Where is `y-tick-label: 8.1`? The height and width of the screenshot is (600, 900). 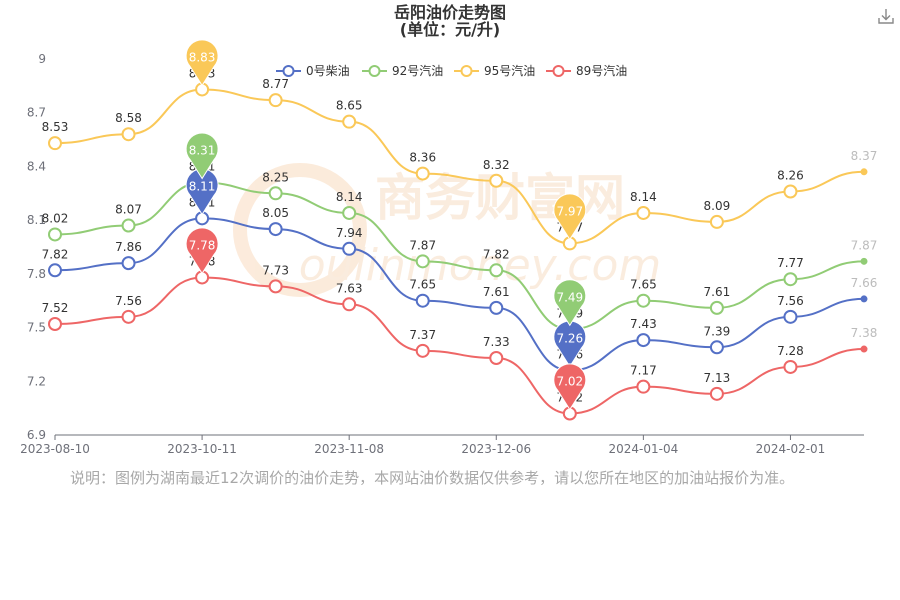
y-tick-label: 8.1 is located at coordinates (36, 220).